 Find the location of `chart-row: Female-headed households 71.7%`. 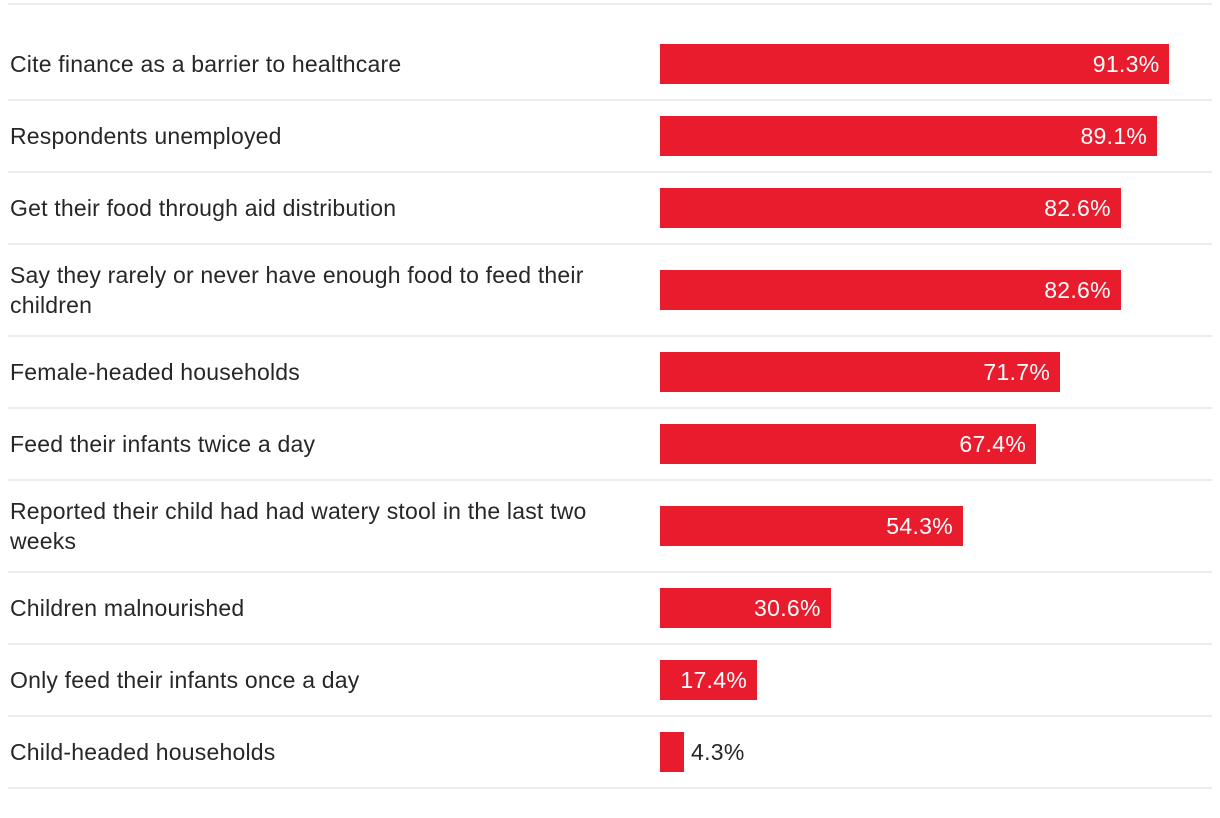

chart-row: Female-headed households 71.7% is located at coordinates (610, 372).